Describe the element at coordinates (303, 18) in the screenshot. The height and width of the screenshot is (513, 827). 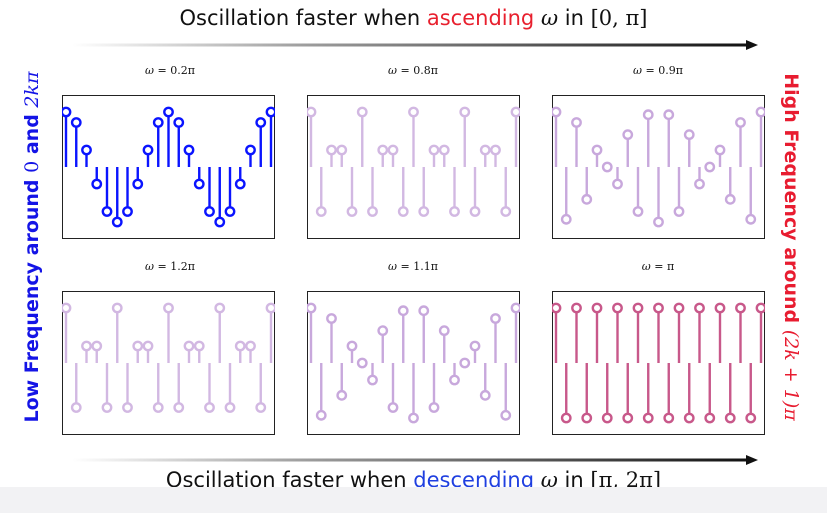
I see `top-caption-prefix: Oscillation faster when` at that location.